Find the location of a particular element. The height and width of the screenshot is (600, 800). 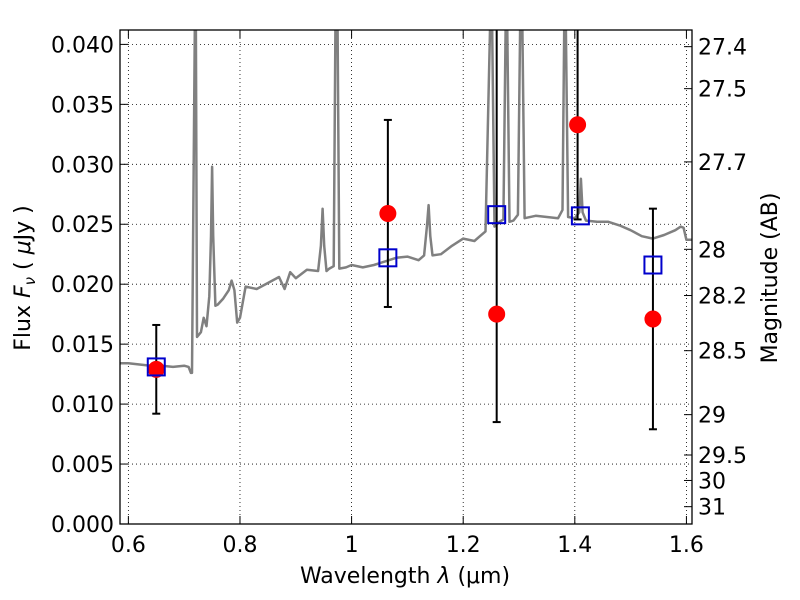

x-axis-title: Wavelength λ (μm) is located at coordinates (405, 576).